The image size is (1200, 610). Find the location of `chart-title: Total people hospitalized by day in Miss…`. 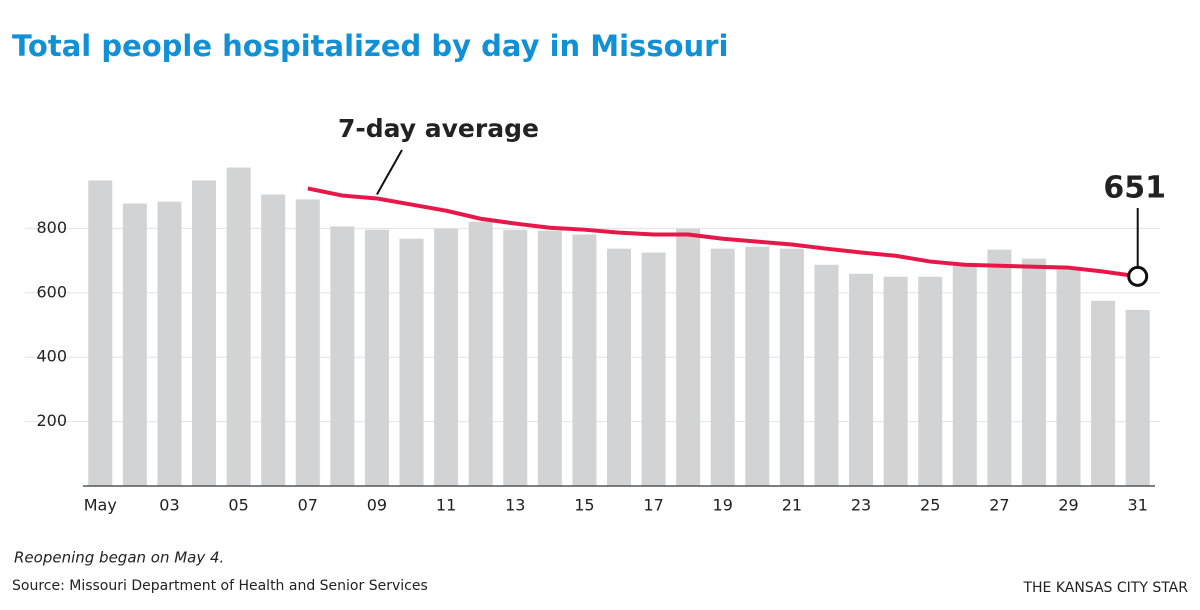

chart-title: Total people hospitalized by day in Miss… is located at coordinates (370, 46).